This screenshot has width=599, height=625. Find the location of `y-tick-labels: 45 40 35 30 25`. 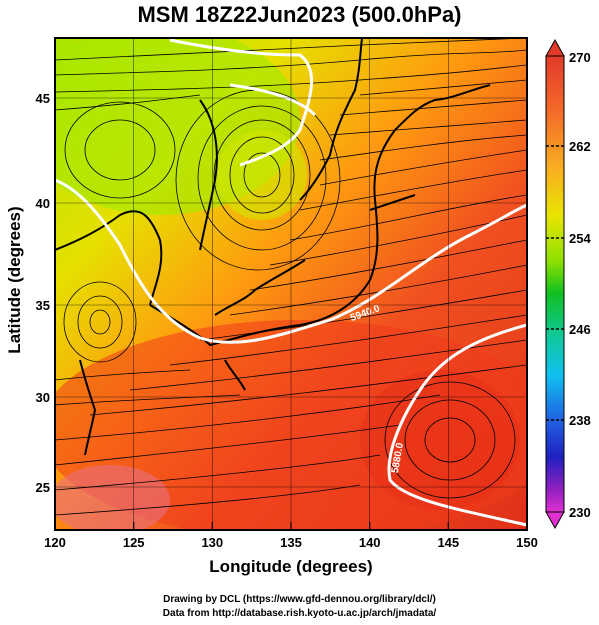

y-tick-labels: 45 40 35 30 25 is located at coordinates (43, 293).